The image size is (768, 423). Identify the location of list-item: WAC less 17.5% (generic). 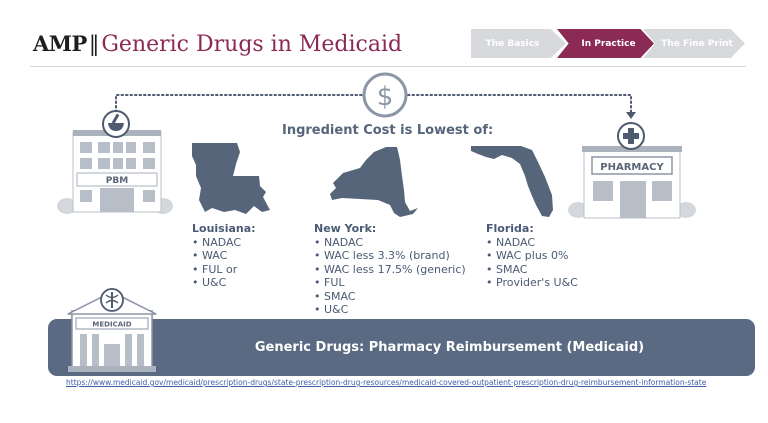
(390, 270).